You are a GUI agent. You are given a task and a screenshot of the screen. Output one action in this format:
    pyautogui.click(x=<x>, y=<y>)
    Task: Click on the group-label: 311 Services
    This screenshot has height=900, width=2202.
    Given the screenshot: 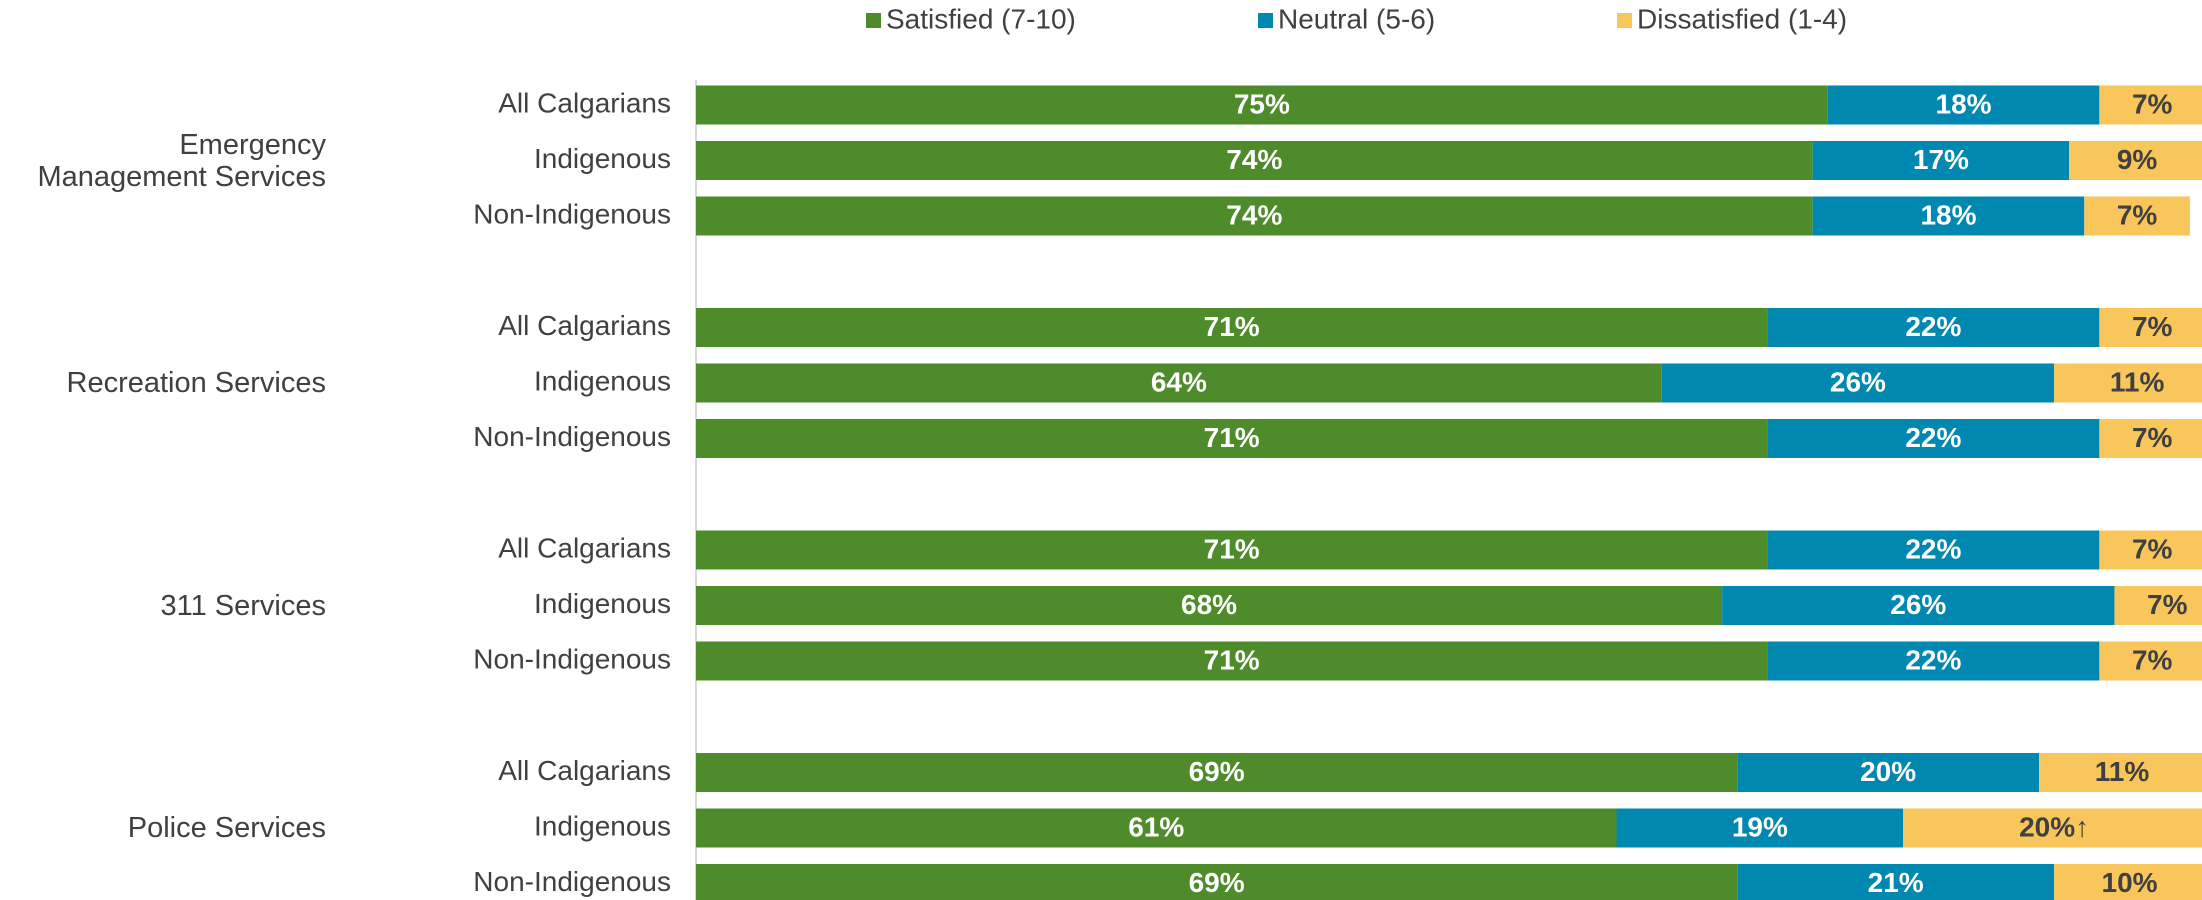 What is the action you would take?
    pyautogui.click(x=243, y=605)
    